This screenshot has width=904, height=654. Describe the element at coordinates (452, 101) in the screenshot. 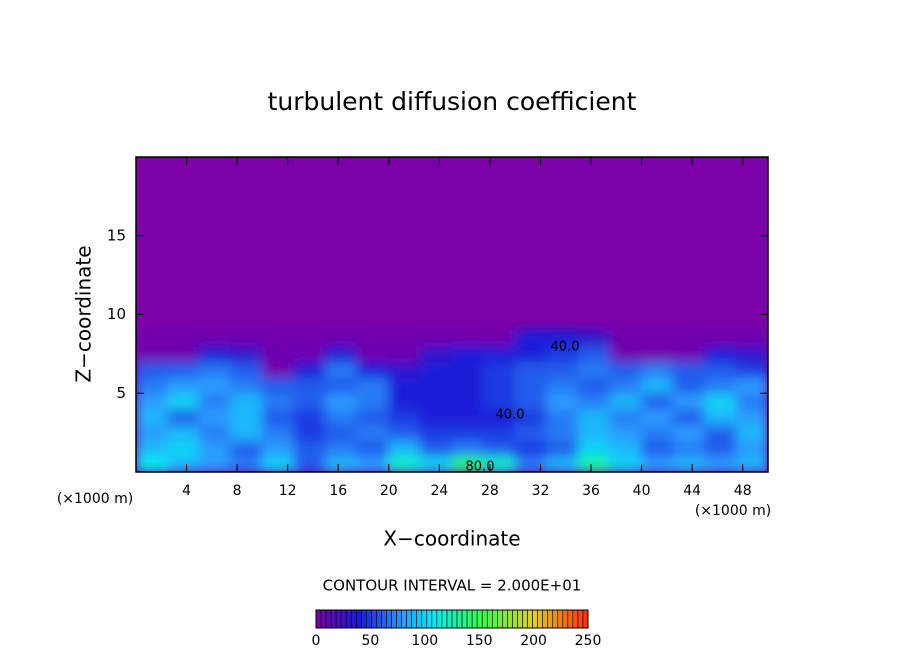

I see `chart-title: turbulent diffusion coefficient` at that location.